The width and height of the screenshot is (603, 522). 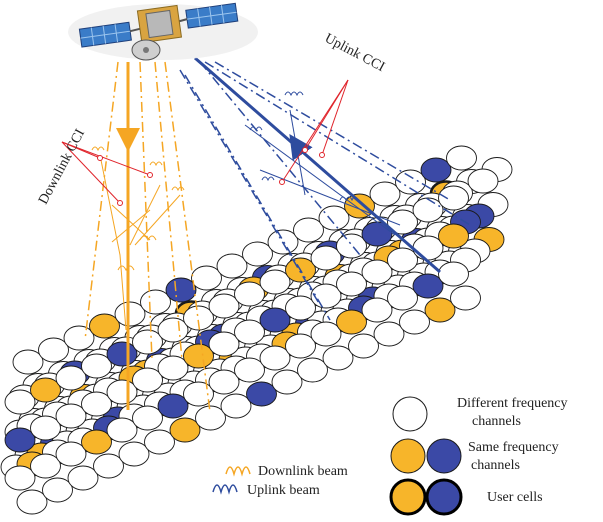 What do you see at coordinates (337, 456) in the screenshot?
I see `legend` at bounding box center [337, 456].